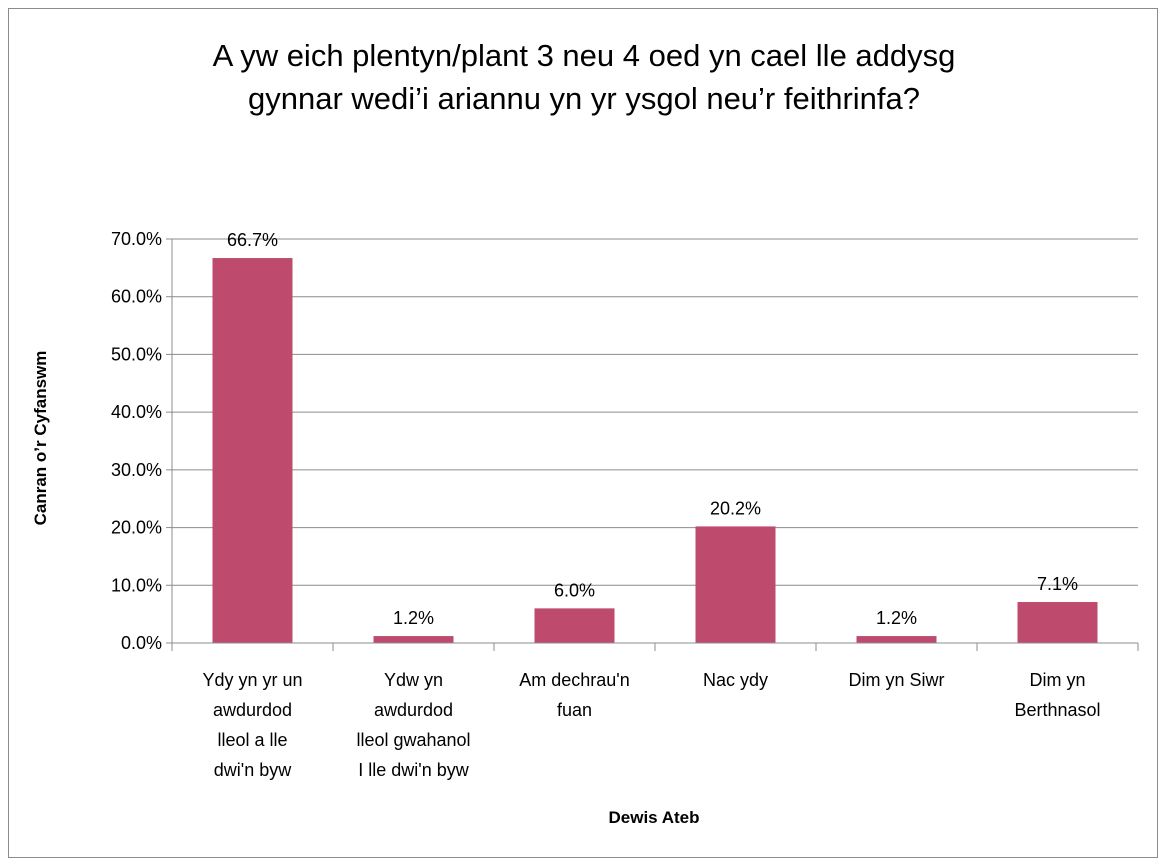 Image resolution: width=1168 pixels, height=868 pixels. I want to click on category-label: fuan, so click(574, 710).